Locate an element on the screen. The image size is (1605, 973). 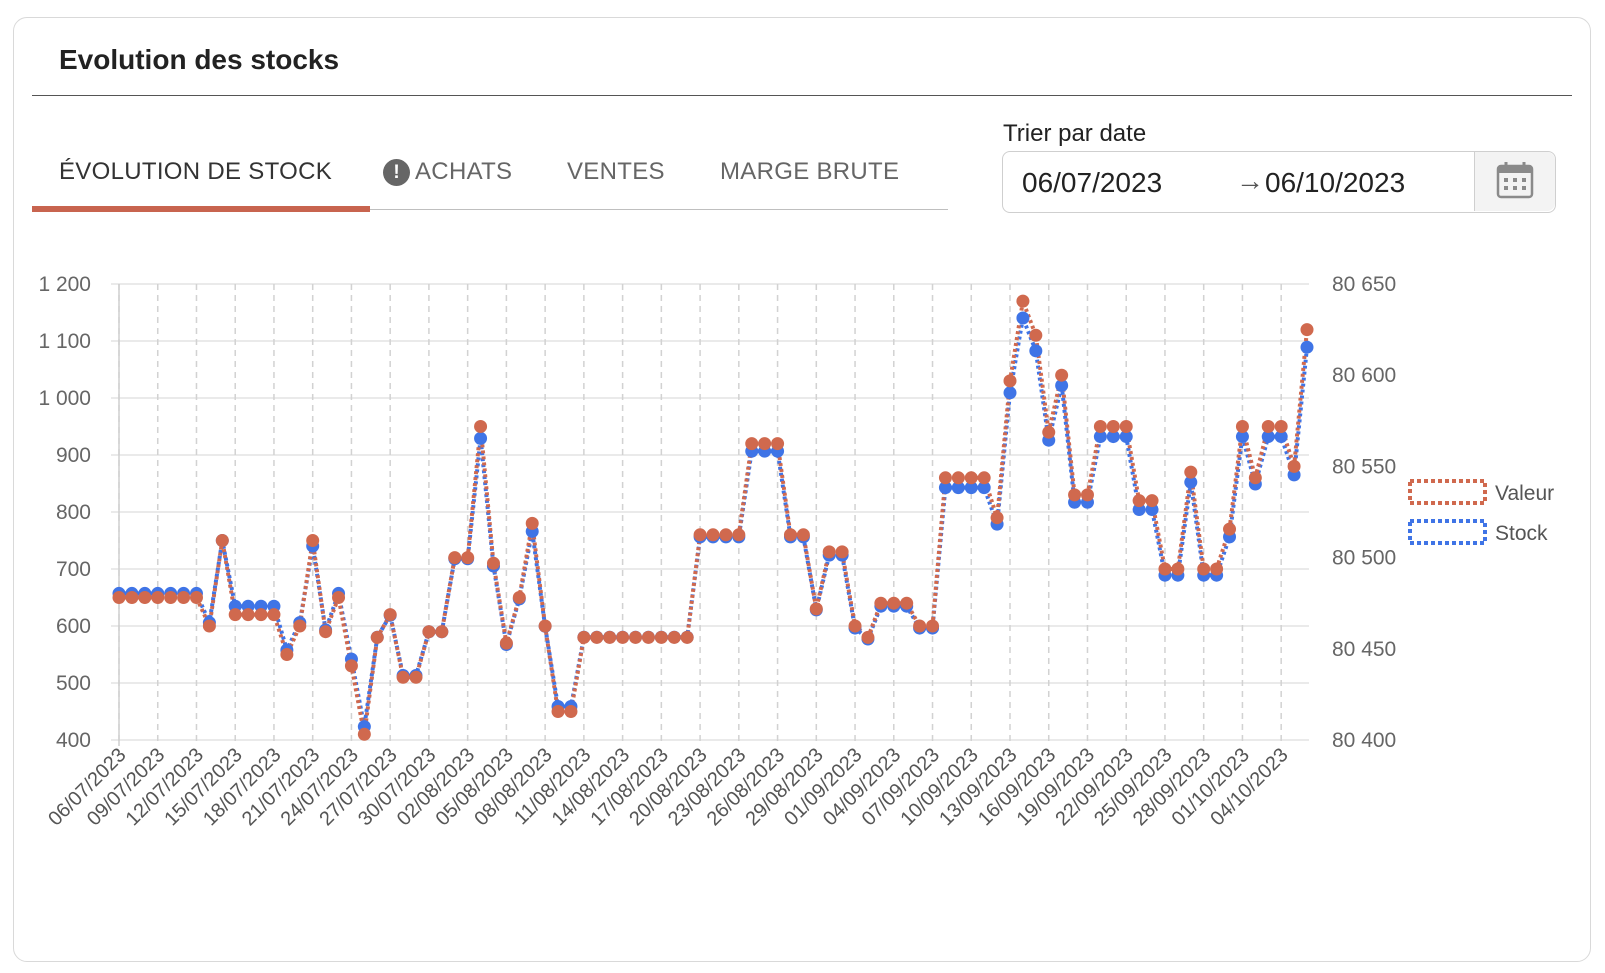
sort-by-date-label: Trier par date is located at coordinates (1075, 133).